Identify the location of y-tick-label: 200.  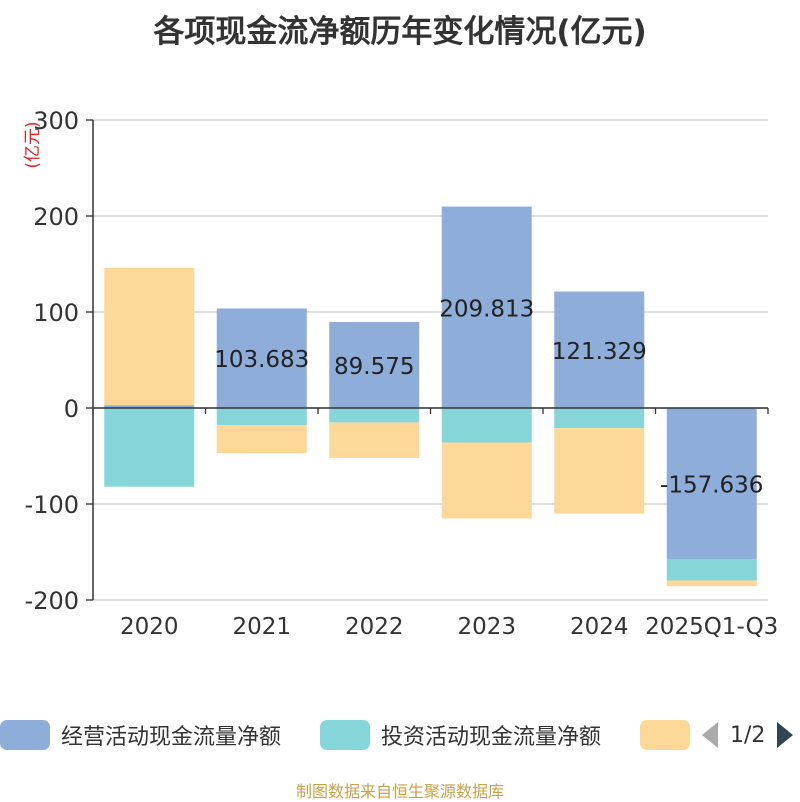
(56, 217).